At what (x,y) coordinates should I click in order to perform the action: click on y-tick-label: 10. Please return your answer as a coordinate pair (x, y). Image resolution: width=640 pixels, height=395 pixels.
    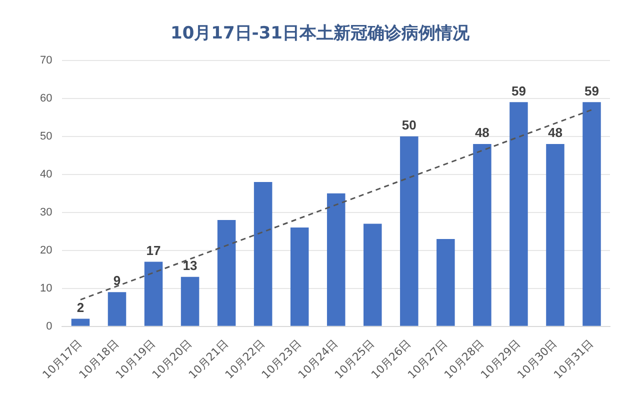
    Looking at the image, I should click on (46, 288).